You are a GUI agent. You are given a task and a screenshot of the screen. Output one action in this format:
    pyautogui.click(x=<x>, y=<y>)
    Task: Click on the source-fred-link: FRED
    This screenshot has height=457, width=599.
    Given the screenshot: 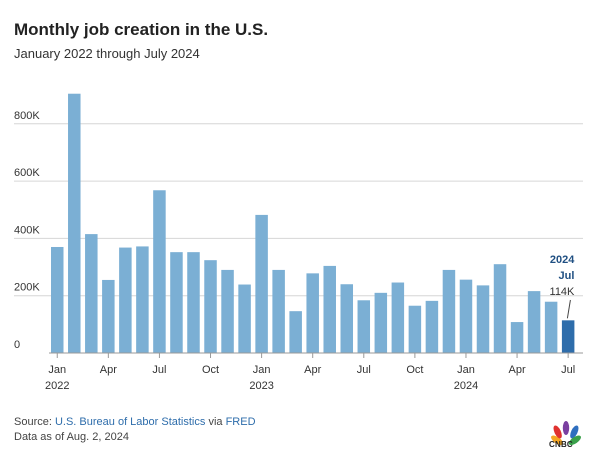 What is the action you would take?
    pyautogui.click(x=240, y=422)
    